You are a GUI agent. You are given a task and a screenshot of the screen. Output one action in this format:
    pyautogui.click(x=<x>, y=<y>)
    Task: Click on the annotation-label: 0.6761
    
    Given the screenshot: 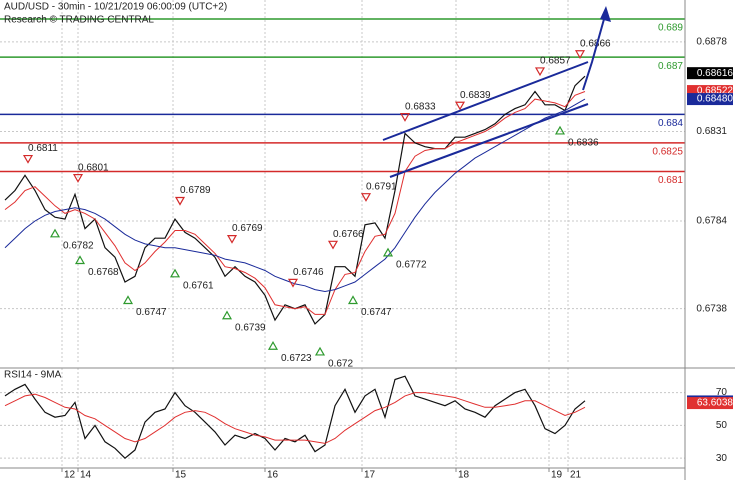 What is the action you would take?
    pyautogui.click(x=198, y=285)
    